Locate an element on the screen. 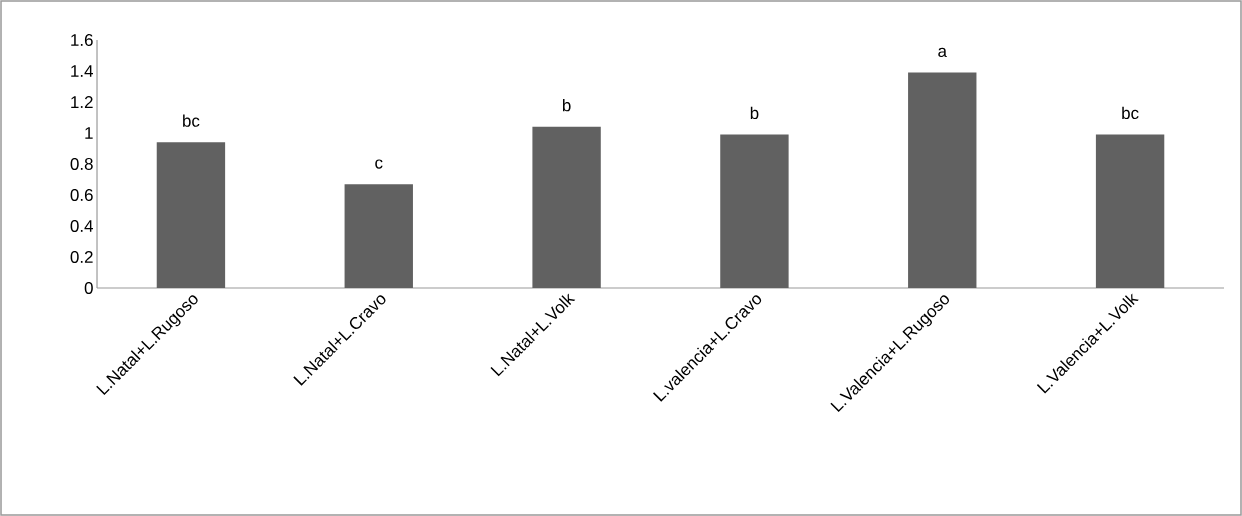 This screenshot has height=516, width=1242. annotation: c is located at coordinates (379, 164).